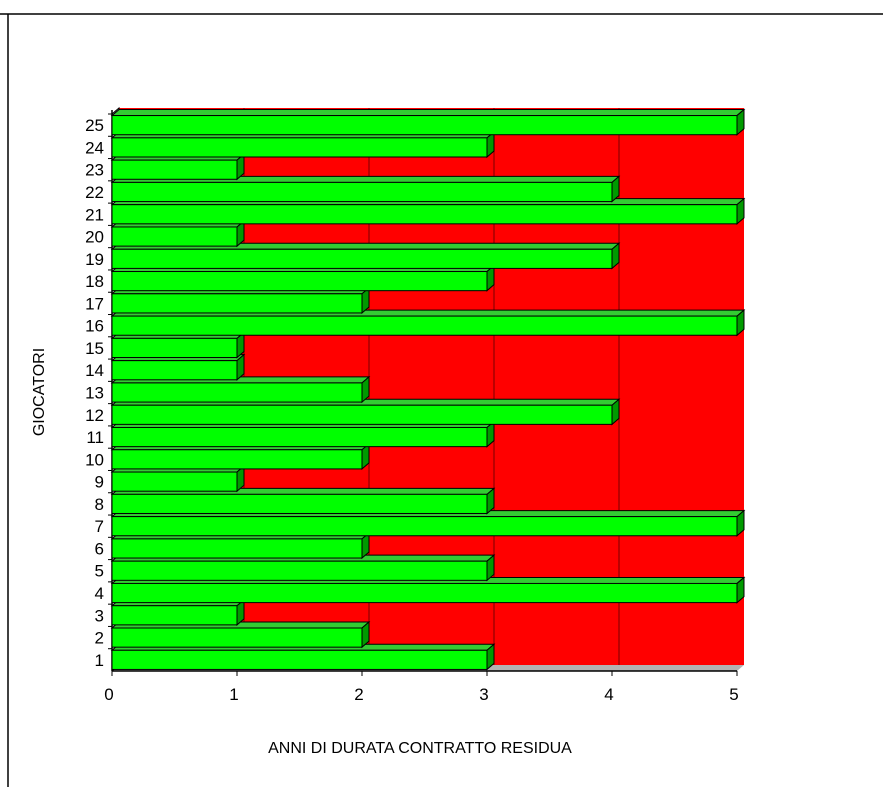 The width and height of the screenshot is (883, 787). Describe the element at coordinates (99, 615) in the screenshot. I see `y-tick-label-3: 3` at that location.